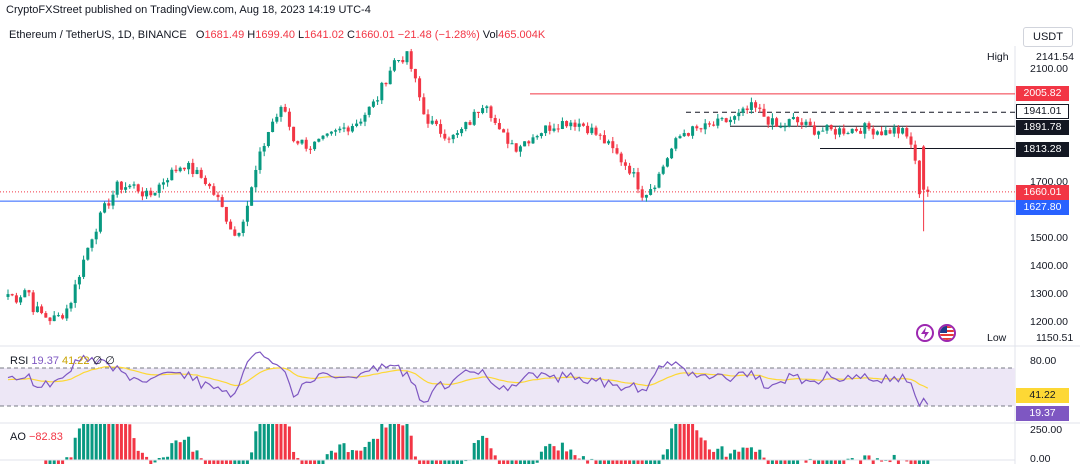 The width and height of the screenshot is (1080, 464). Describe the element at coordinates (351, 35) in the screenshot. I see `close-label: C` at that location.